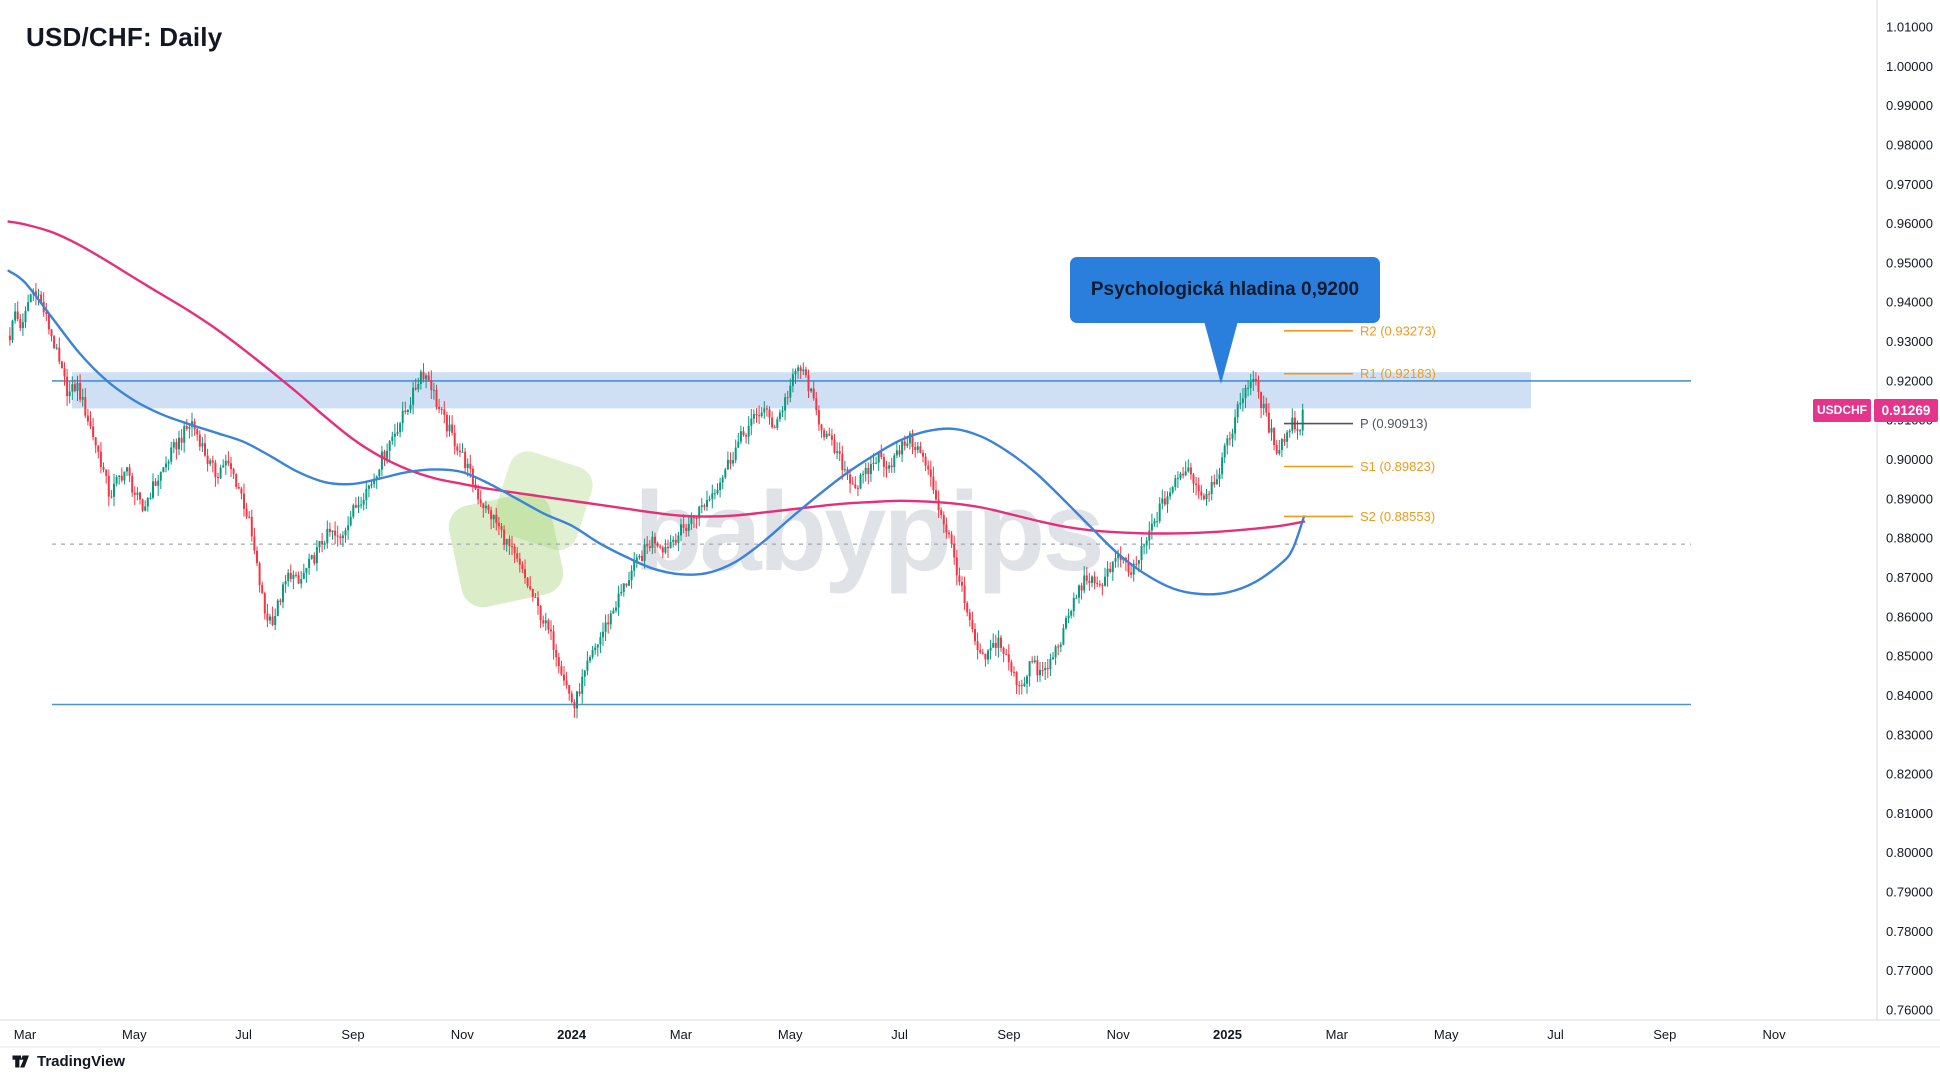 This screenshot has height=1074, width=1940. What do you see at coordinates (1398, 330) in the screenshot?
I see `pivot-label: R2 (0.93273)` at bounding box center [1398, 330].